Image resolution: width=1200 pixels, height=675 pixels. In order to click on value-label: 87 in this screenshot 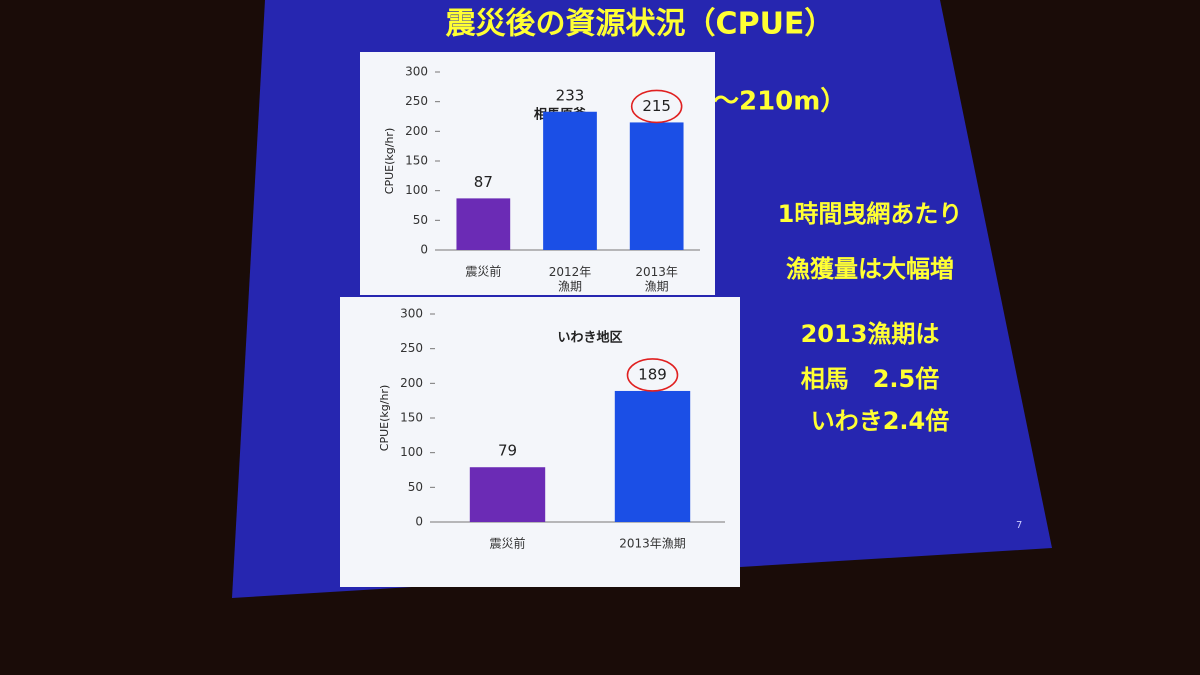, I will do `click(483, 182)`.